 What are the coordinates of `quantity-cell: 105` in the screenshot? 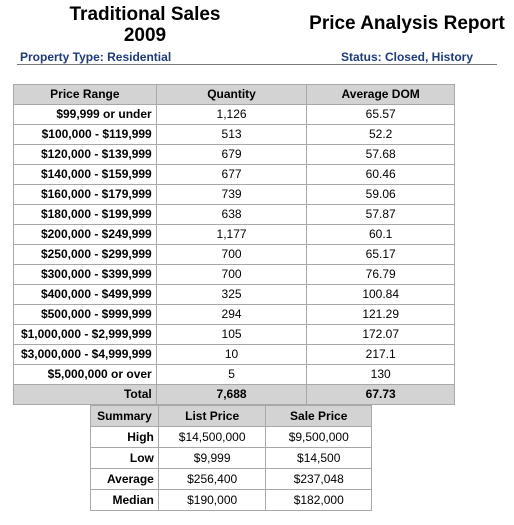 It's located at (231, 334).